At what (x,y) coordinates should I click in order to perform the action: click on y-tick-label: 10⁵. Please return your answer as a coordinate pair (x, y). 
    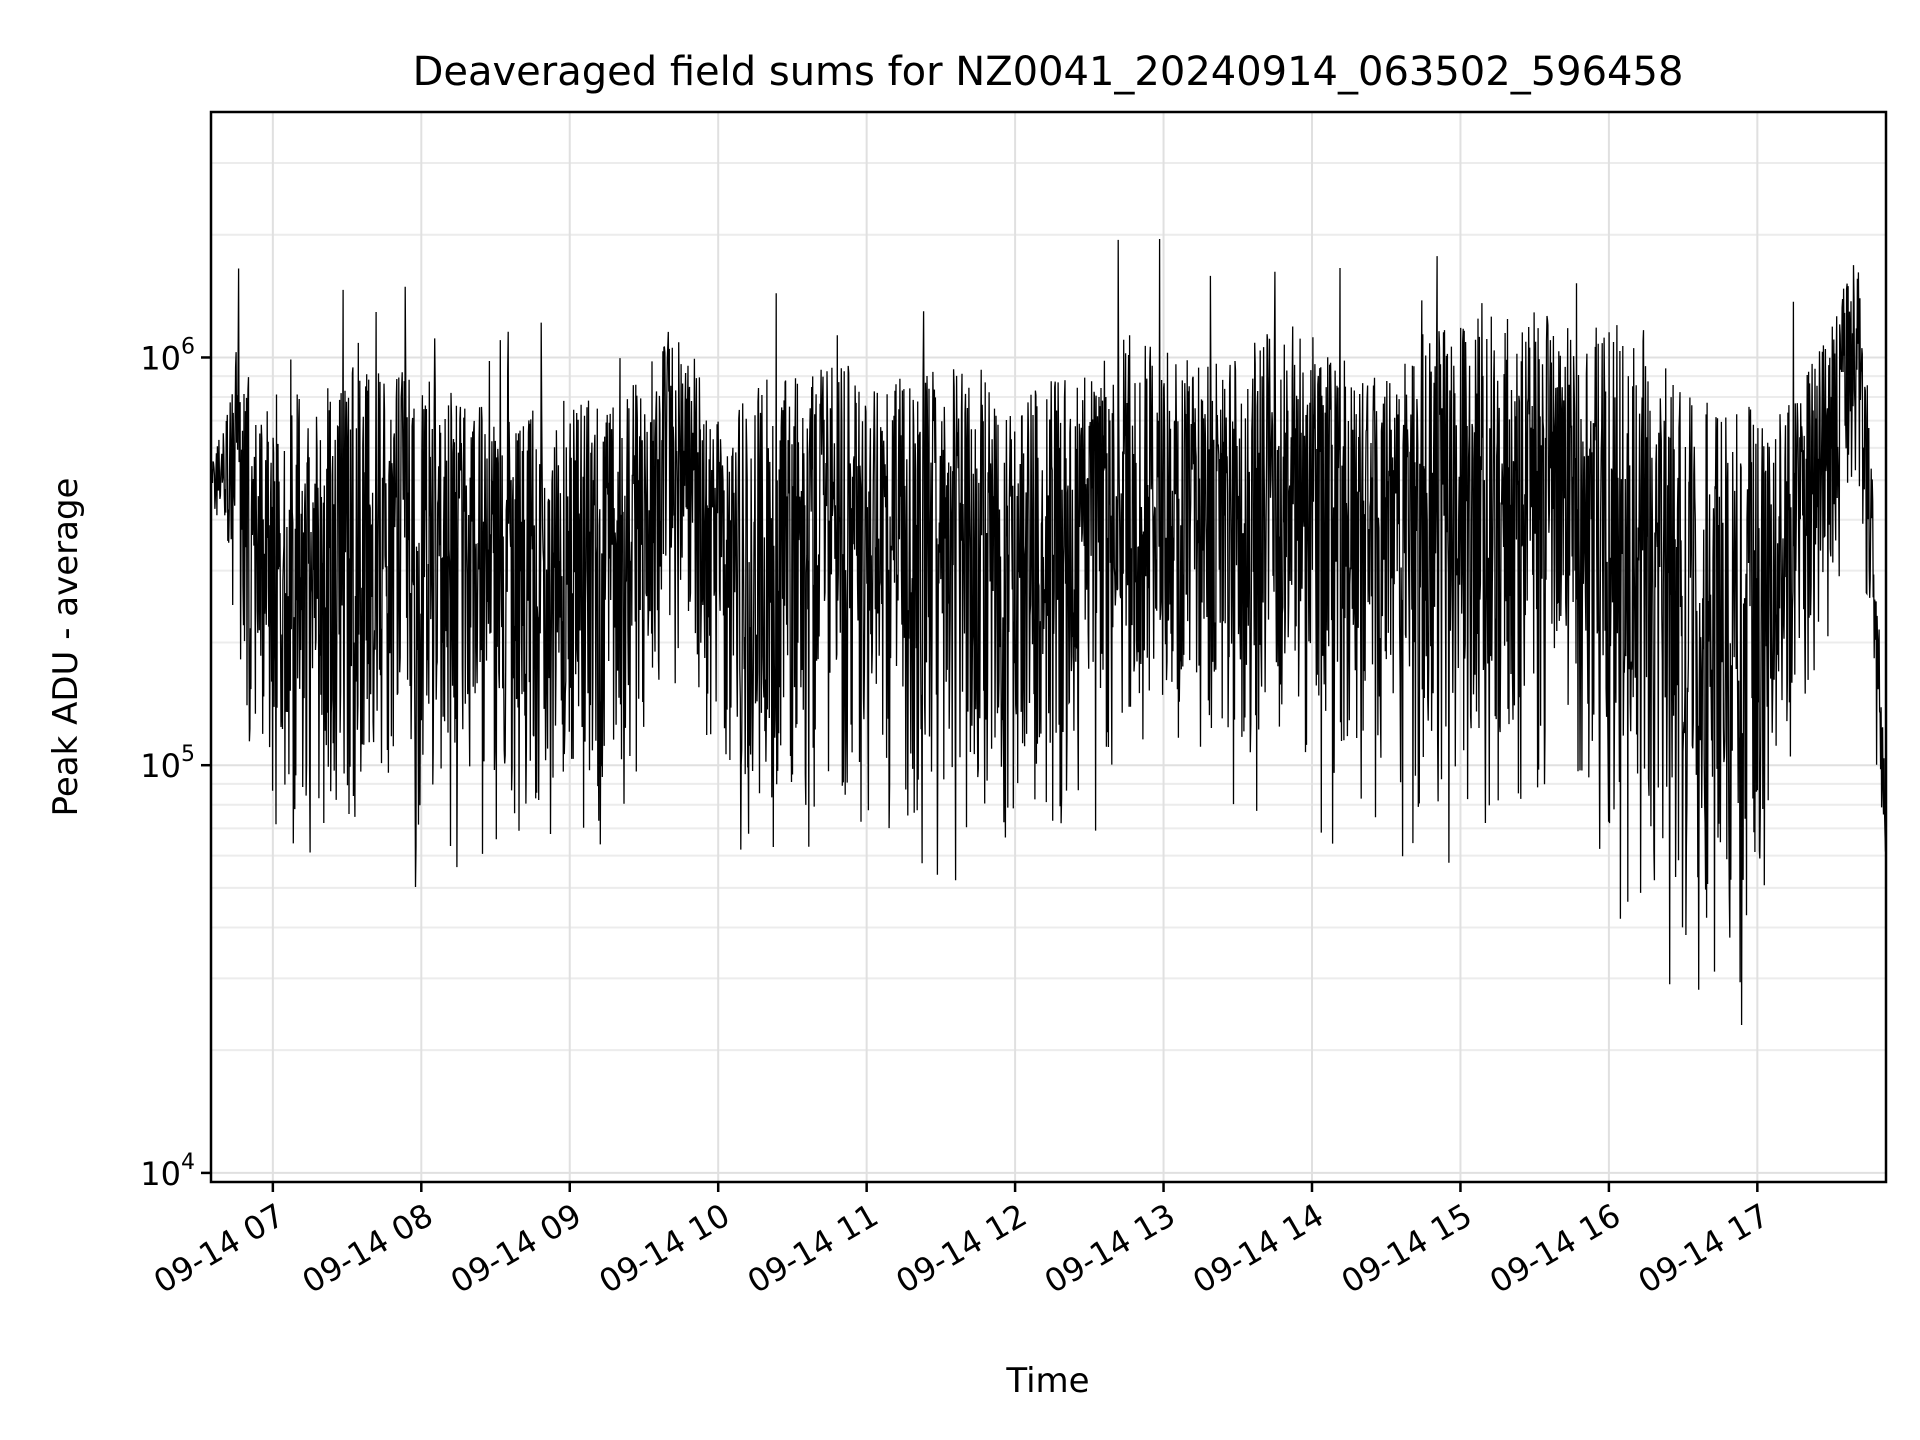
    Looking at the image, I should click on (167, 763).